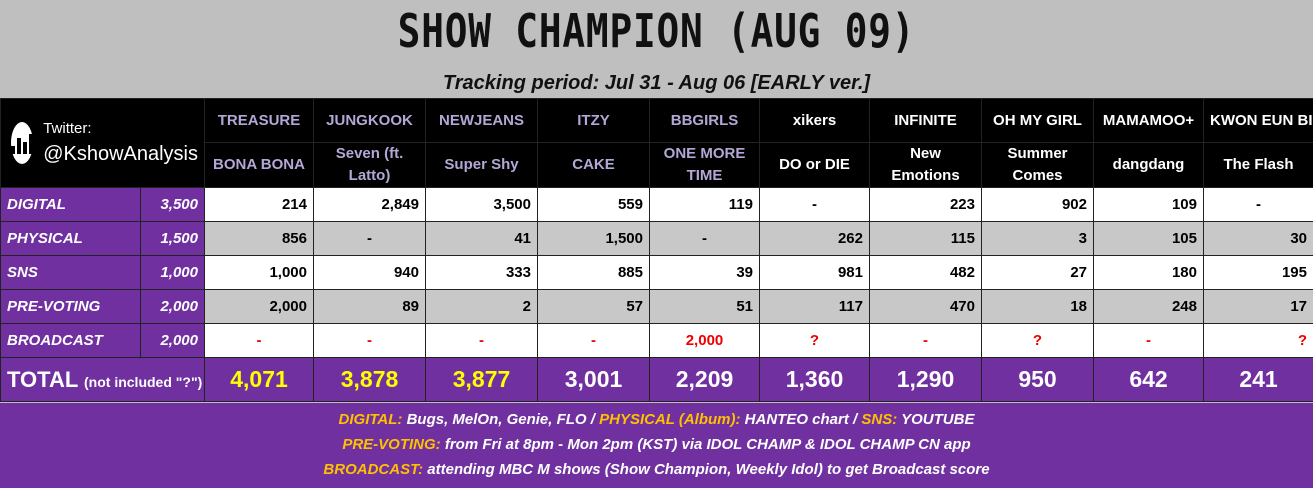  Describe the element at coordinates (481, 120) in the screenshot. I see `artist-header: NEWJEANS` at that location.